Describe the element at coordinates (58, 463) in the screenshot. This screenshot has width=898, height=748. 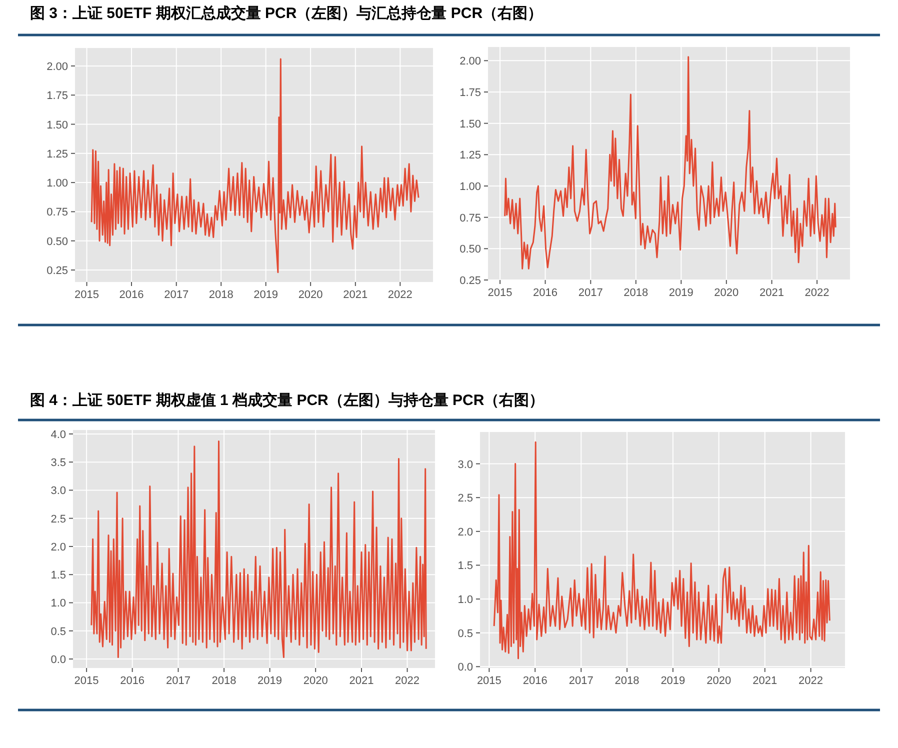
I see `y-tick-label: 3.5` at that location.